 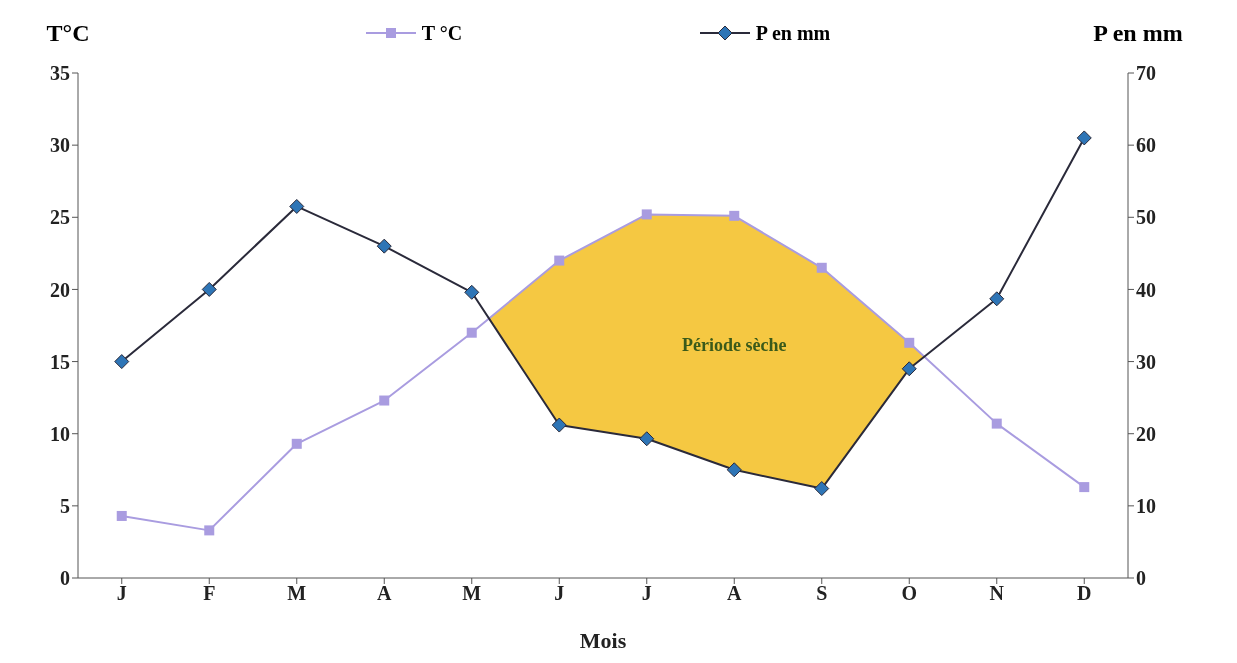 What do you see at coordinates (1146, 361) in the screenshot?
I see `y2-tick-label: 30` at bounding box center [1146, 361].